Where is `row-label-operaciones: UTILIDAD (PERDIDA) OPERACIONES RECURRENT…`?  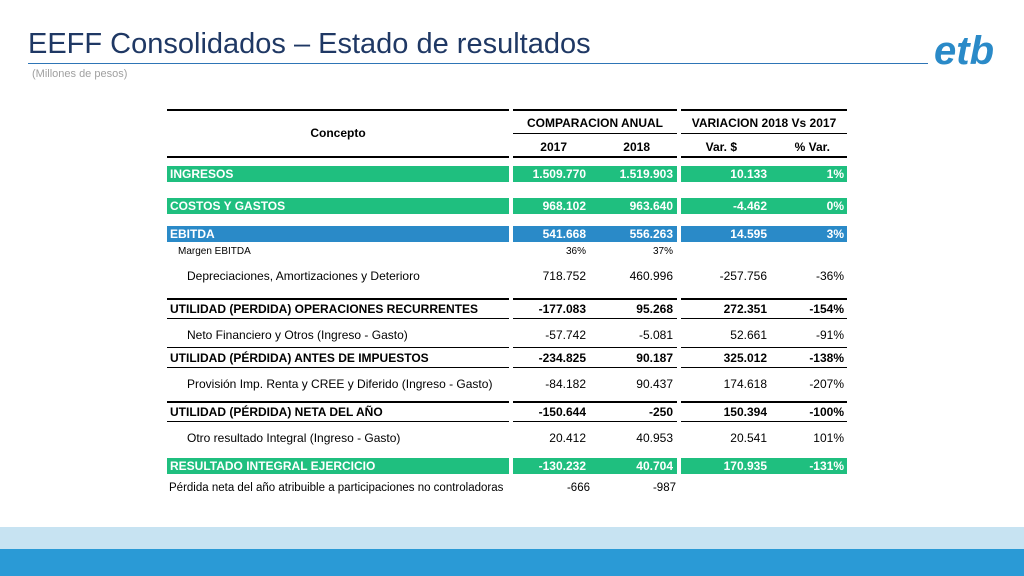
row-label-operaciones: UTILIDAD (PERDIDA) OPERACIONES RECURRENT… is located at coordinates (324, 309).